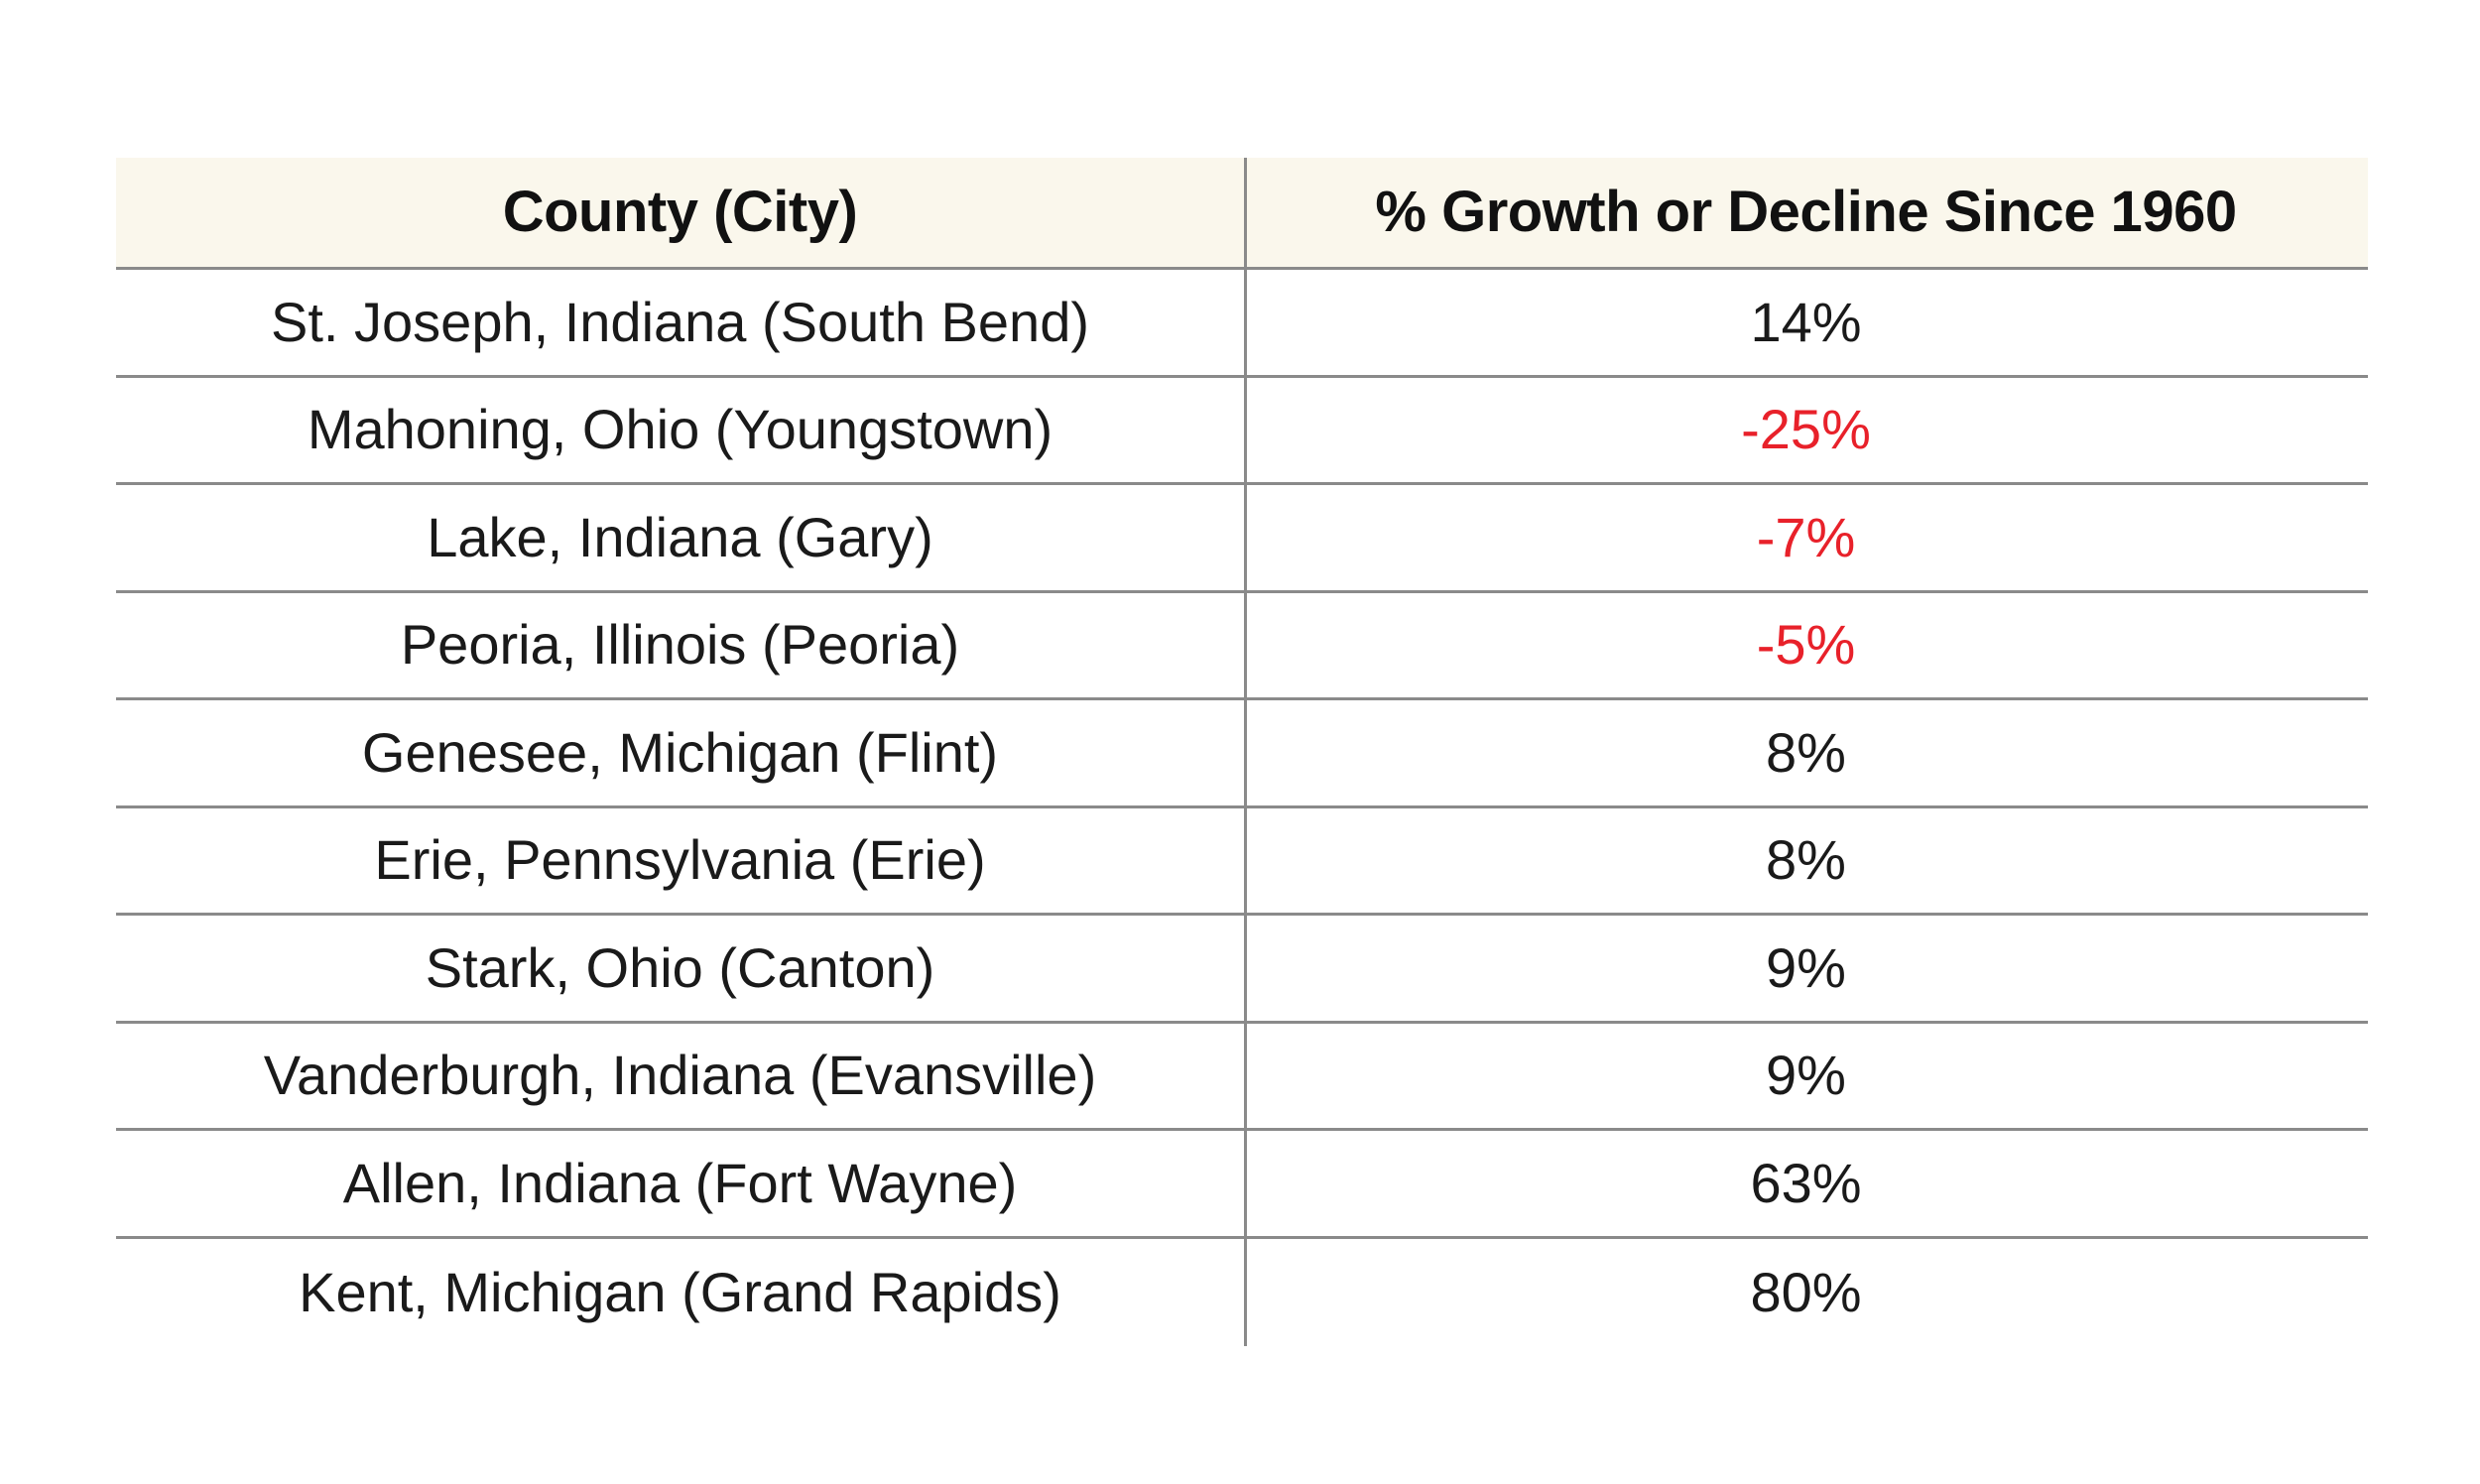 This screenshot has height=1484, width=2480. I want to click on table-row: Lake, Indiana (Gary) -7%, so click(1242, 539).